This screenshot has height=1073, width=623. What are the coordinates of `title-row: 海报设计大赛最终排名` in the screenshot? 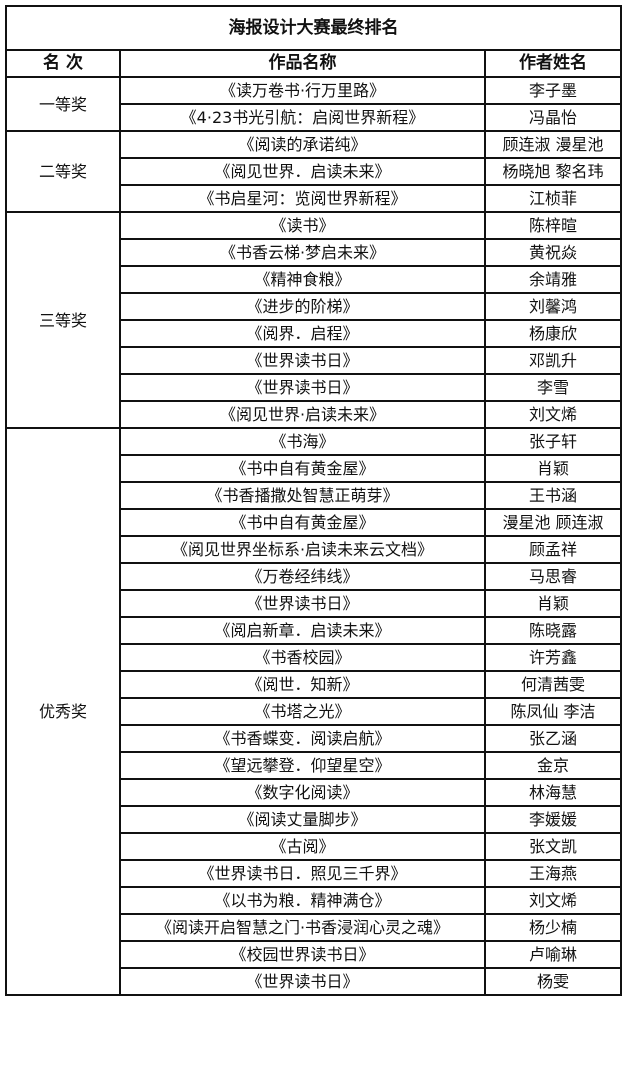 It's located at (313, 28).